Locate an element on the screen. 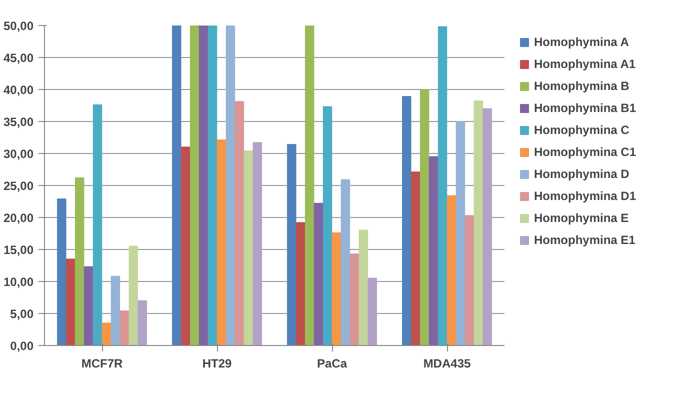  y-tick-label: 30,00 is located at coordinates (18, 154).